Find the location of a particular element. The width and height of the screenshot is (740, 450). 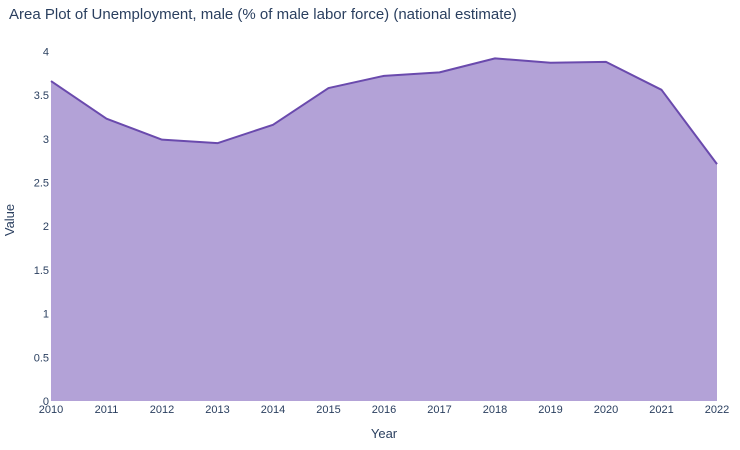

y-tick-label: 1.5 is located at coordinates (41, 271).